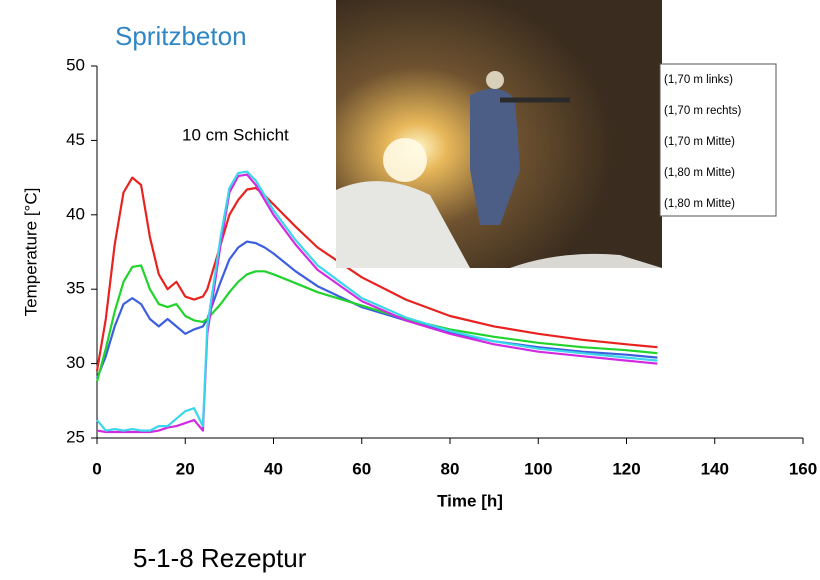 The width and height of the screenshot is (820, 580). Describe the element at coordinates (450, 468) in the screenshot. I see `x-tick-label: 80` at that location.